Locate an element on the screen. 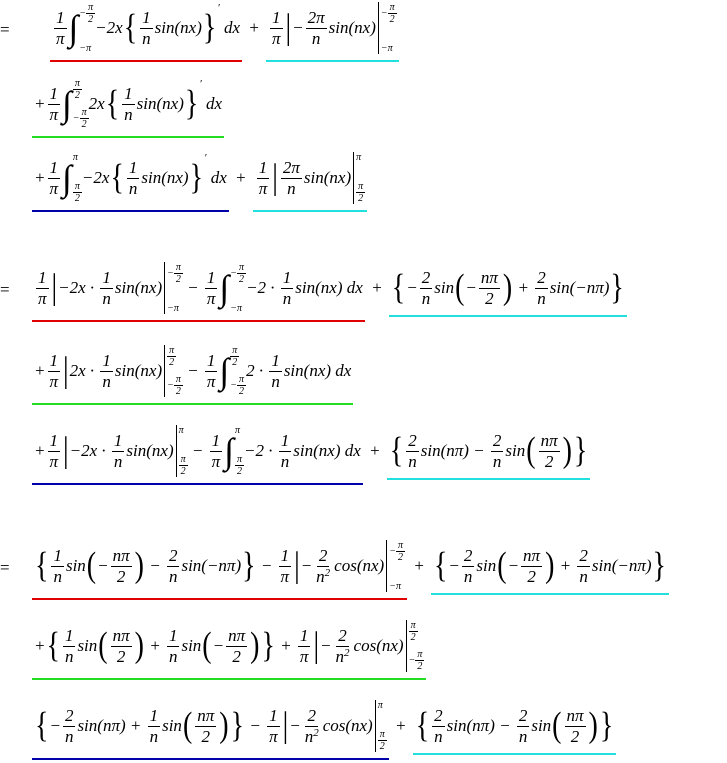 Image resolution: width=727 pixels, height=763 pixels. integral: ∫ π π 2 is located at coordinates (234, 451).